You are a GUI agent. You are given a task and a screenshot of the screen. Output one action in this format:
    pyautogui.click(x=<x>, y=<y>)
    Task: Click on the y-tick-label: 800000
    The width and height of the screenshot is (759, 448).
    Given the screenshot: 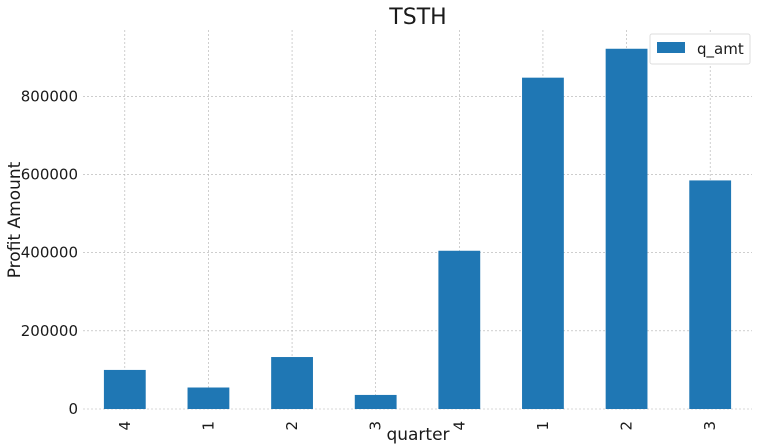 What is the action you would take?
    pyautogui.click(x=49, y=96)
    